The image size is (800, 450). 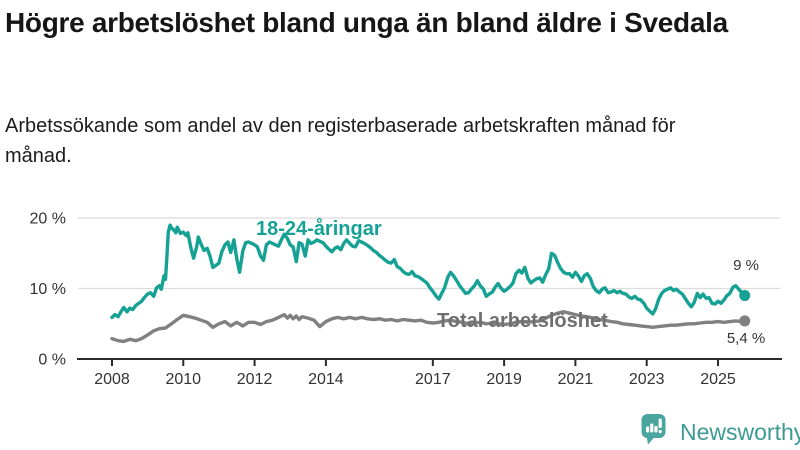 I want to click on y-axis-tick-label: 20 %, so click(x=48, y=219).